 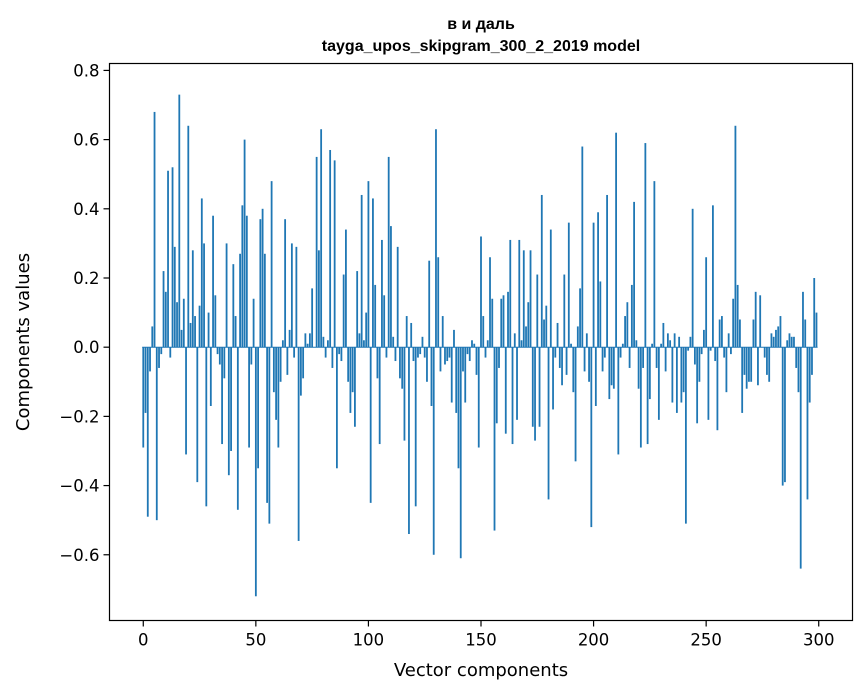 What do you see at coordinates (86, 347) in the screenshot?
I see `y-tick-label: 0.0` at bounding box center [86, 347].